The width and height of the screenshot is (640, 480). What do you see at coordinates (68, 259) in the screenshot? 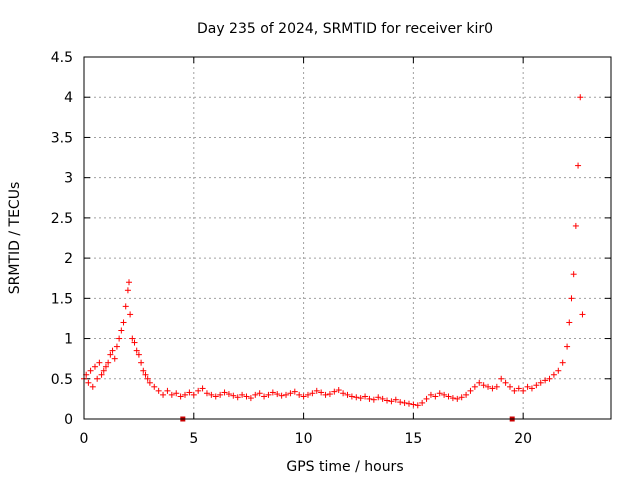
I see `y-tick-label: 2` at bounding box center [68, 259].